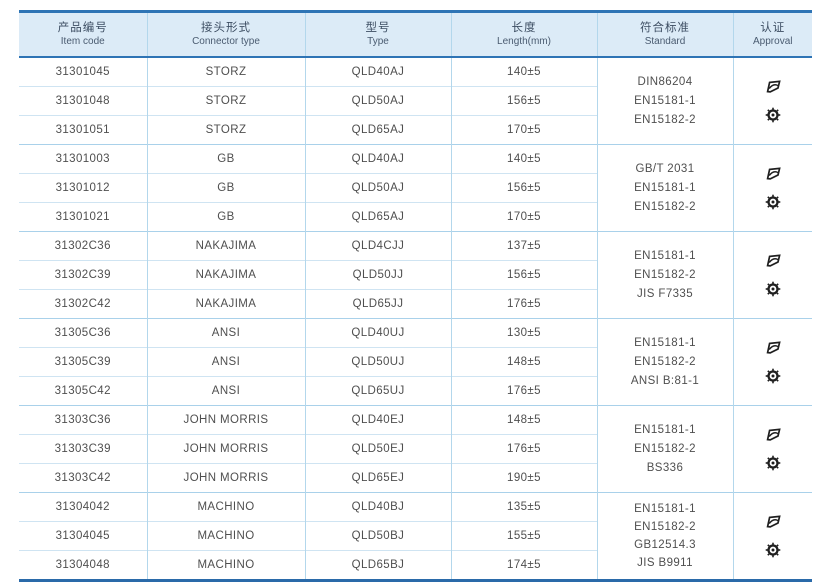 This screenshot has width=830, height=582. I want to click on type-cell: QLD50UJ, so click(377, 362).